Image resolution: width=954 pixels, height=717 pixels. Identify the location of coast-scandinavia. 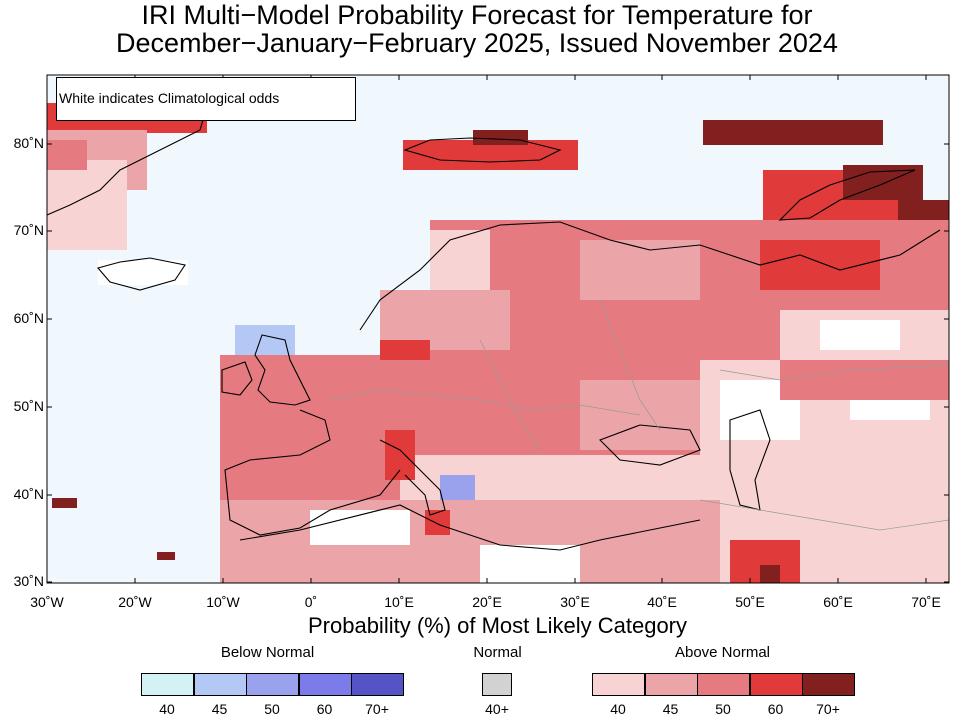
(650, 276).